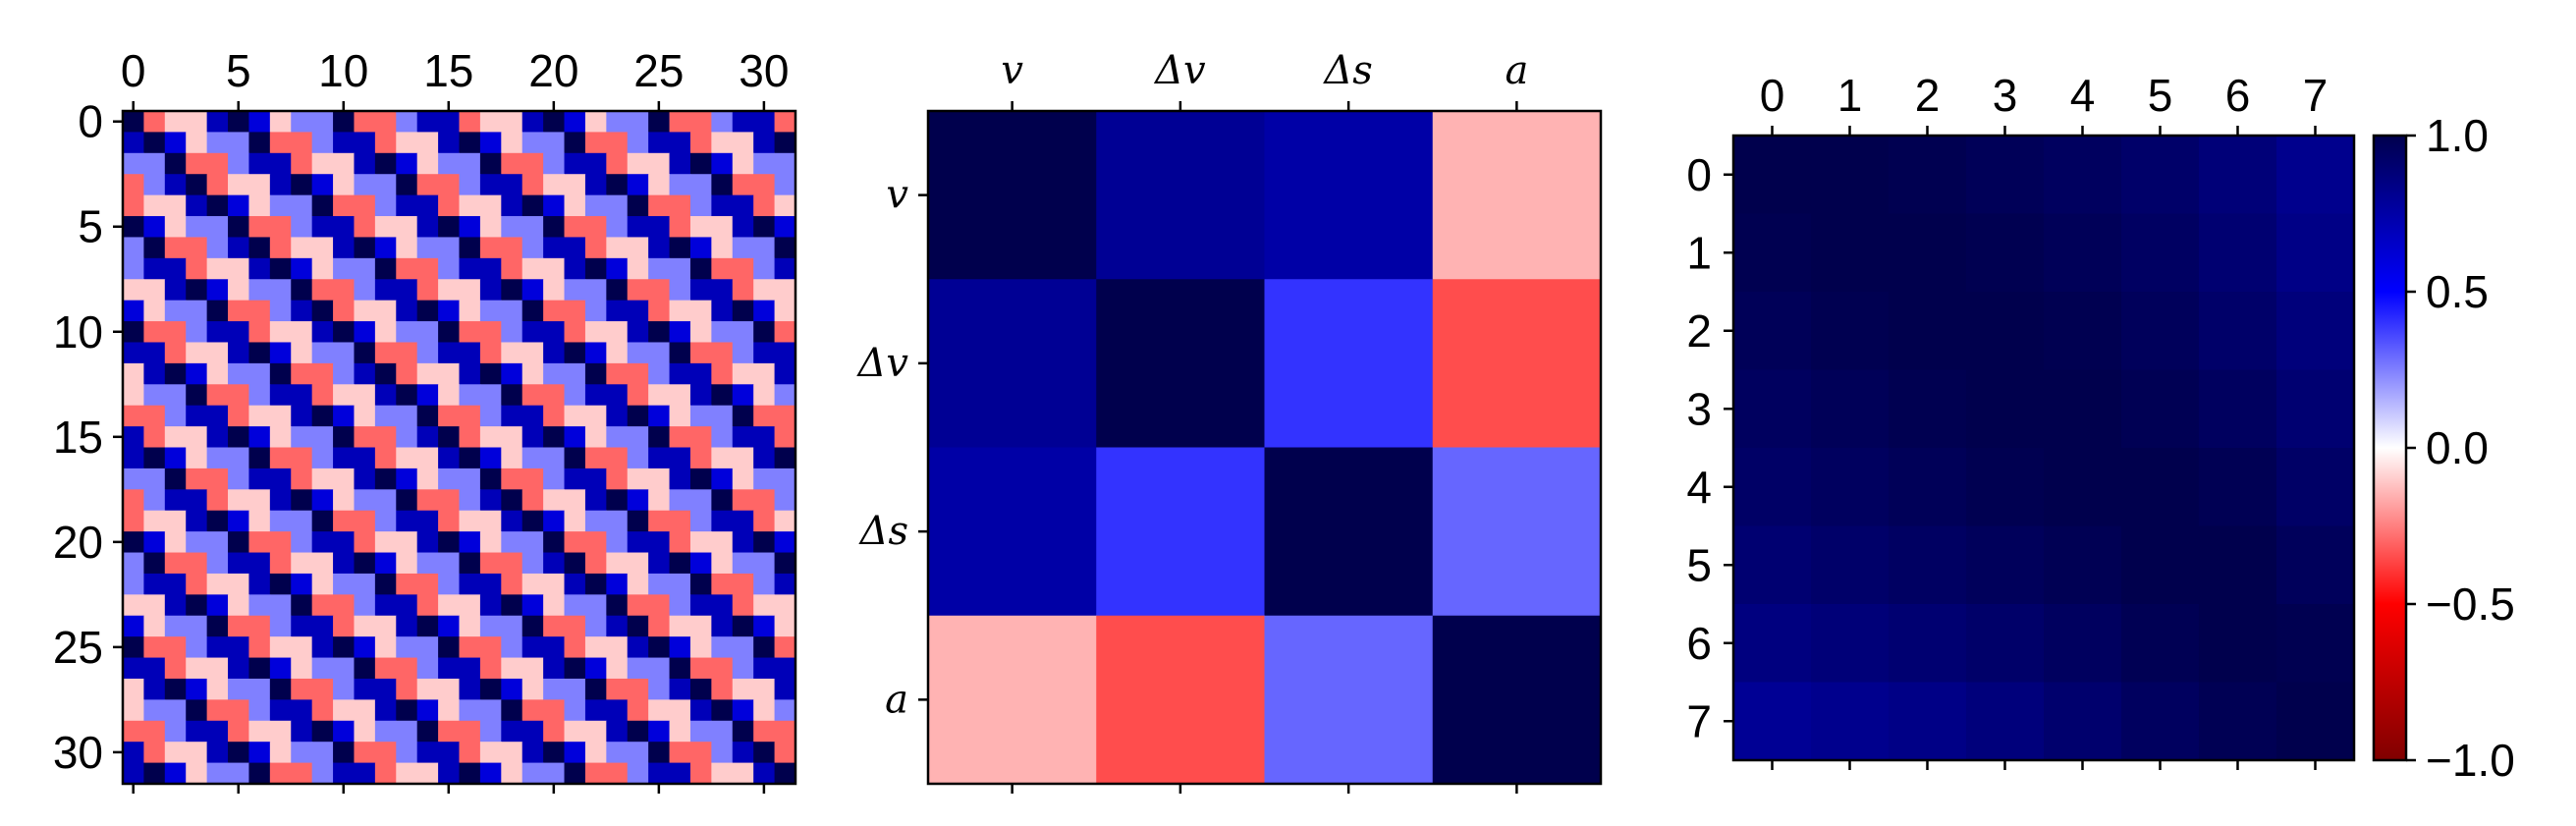 The image size is (2576, 826). Describe the element at coordinates (2461, 448) in the screenshot. I see `colorbar-ticks: 1.0 0.5 0.0 −0.5 −1.0` at that location.